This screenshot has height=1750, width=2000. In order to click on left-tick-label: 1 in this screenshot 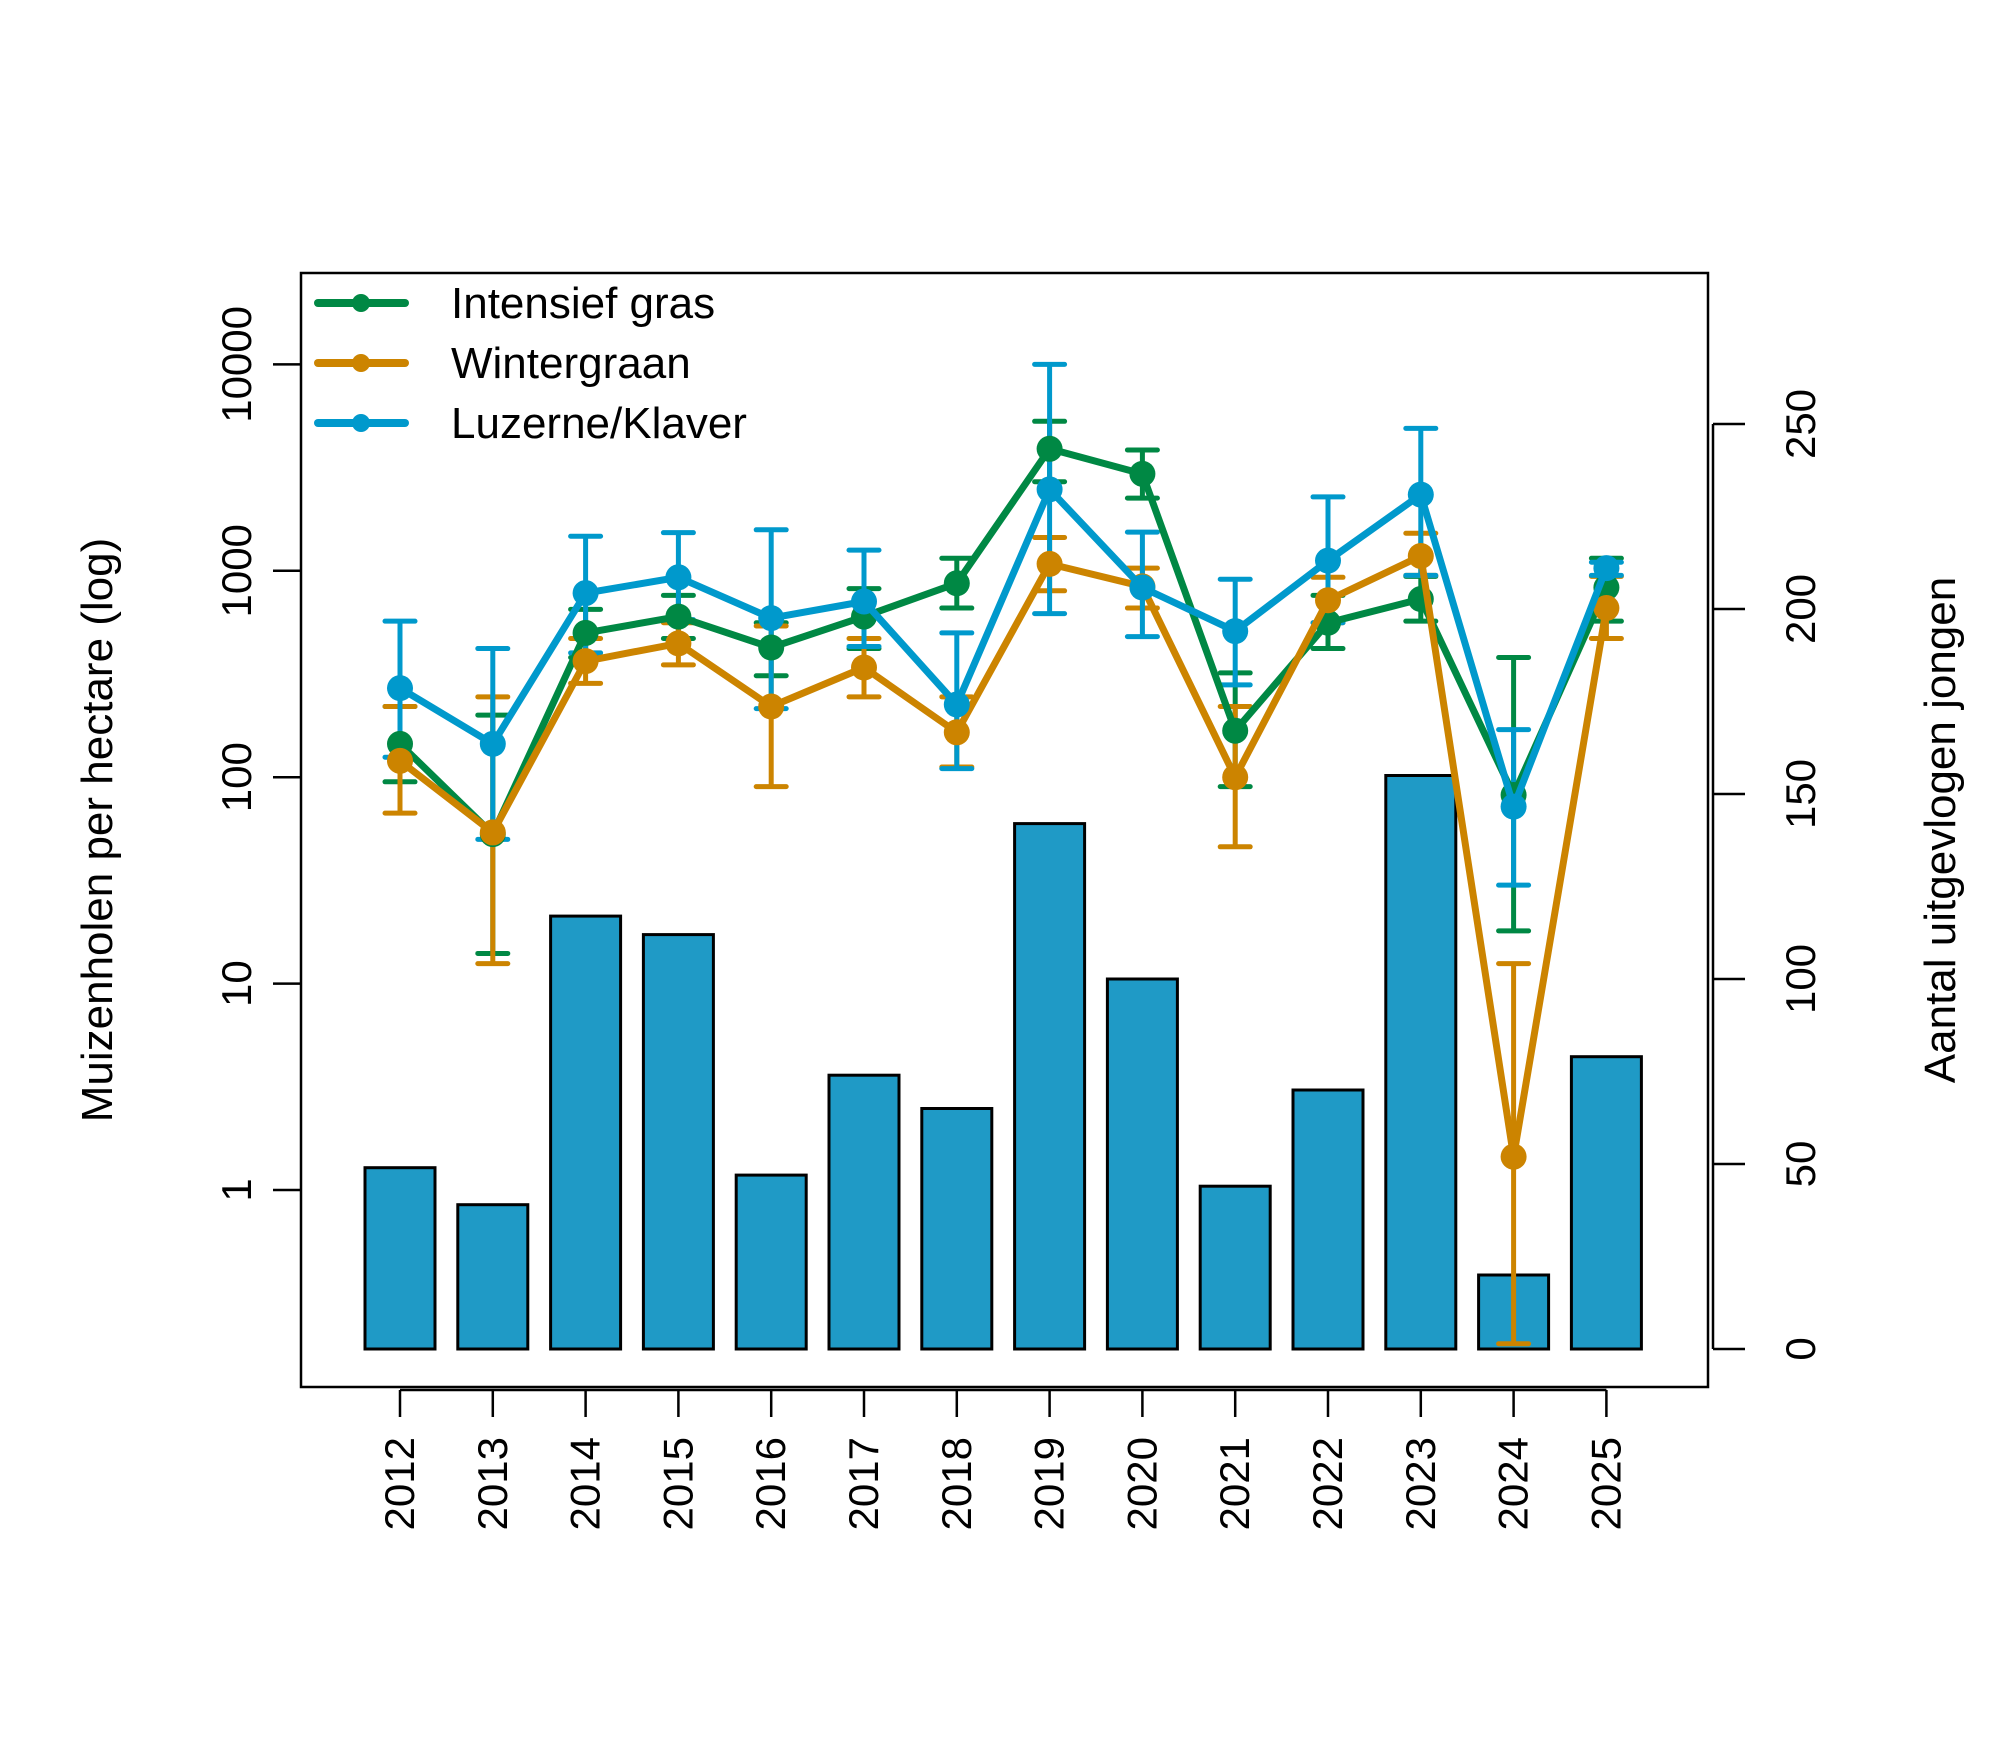, I will do `click(236, 1189)`.